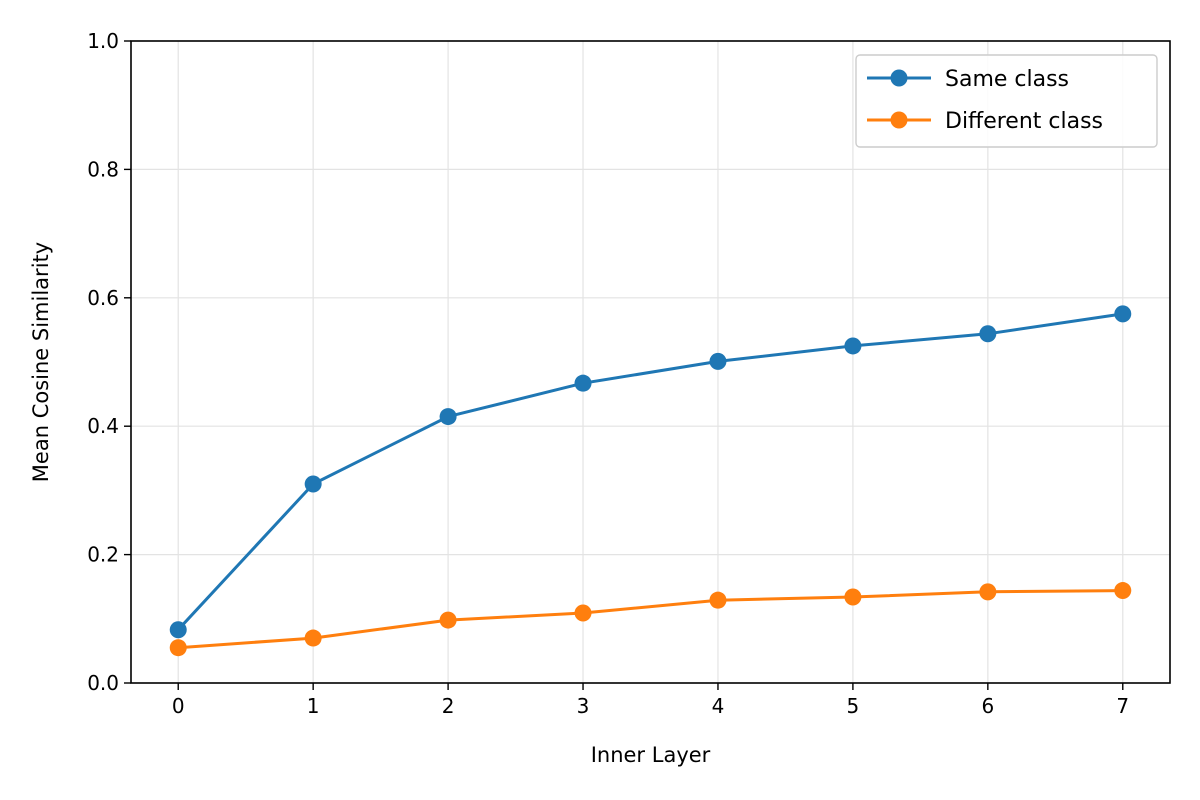  What do you see at coordinates (1122, 706) in the screenshot?
I see `x-tick-label: 7` at bounding box center [1122, 706].